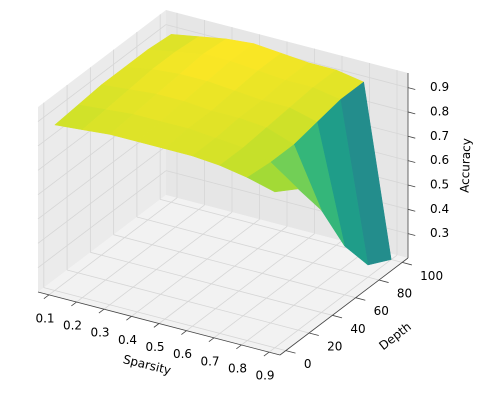 Image resolution: width=492 pixels, height=406 pixels. What do you see at coordinates (439, 111) in the screenshot?
I see `z-tick-label: 0.8` at bounding box center [439, 111].